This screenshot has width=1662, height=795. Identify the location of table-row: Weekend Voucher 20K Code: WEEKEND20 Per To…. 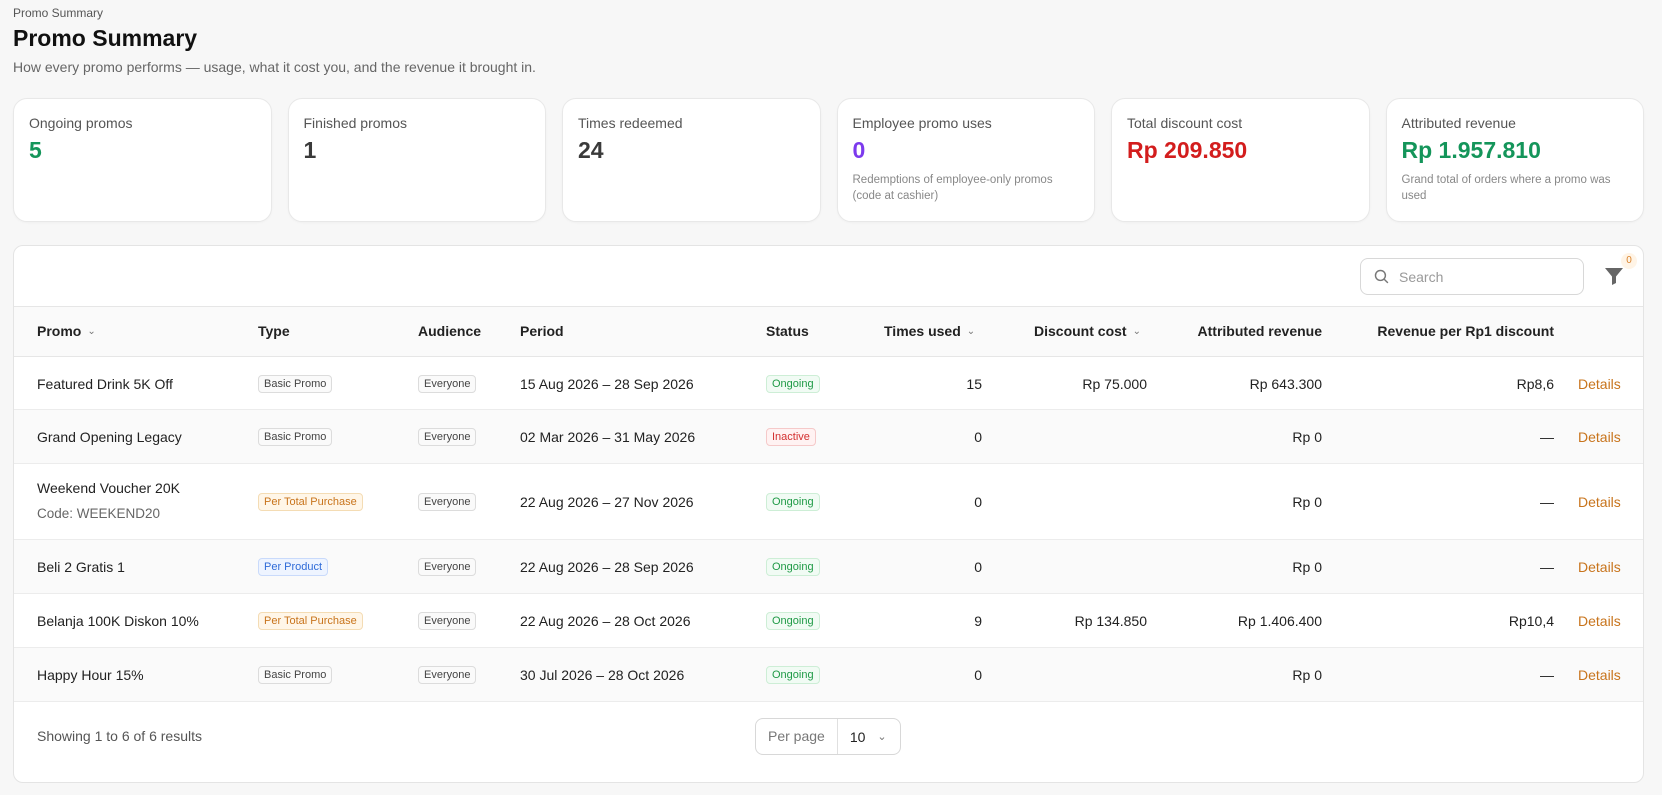
(828, 502).